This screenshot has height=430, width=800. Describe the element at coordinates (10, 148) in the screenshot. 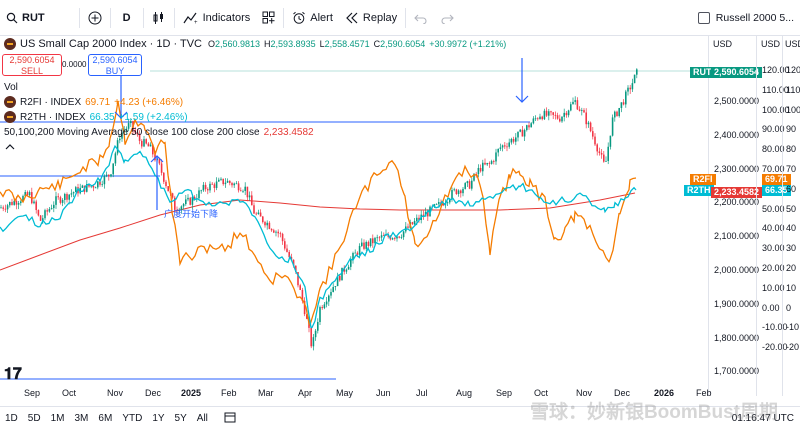

I see `collapse-legend-button` at that location.